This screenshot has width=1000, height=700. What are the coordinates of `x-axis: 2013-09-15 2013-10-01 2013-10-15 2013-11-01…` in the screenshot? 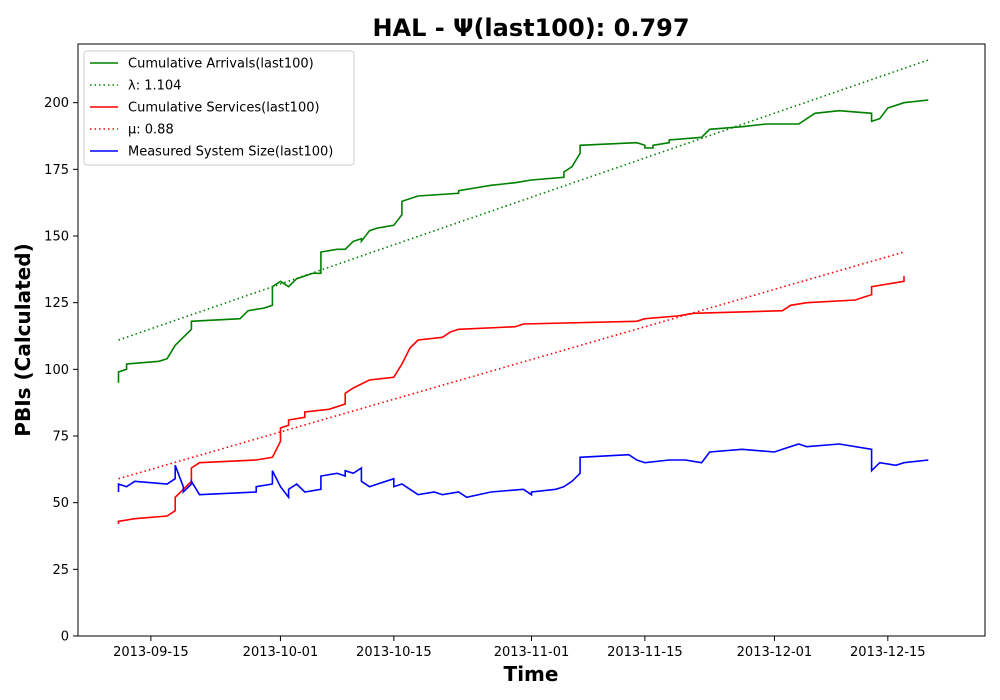 It's located at (519, 648).